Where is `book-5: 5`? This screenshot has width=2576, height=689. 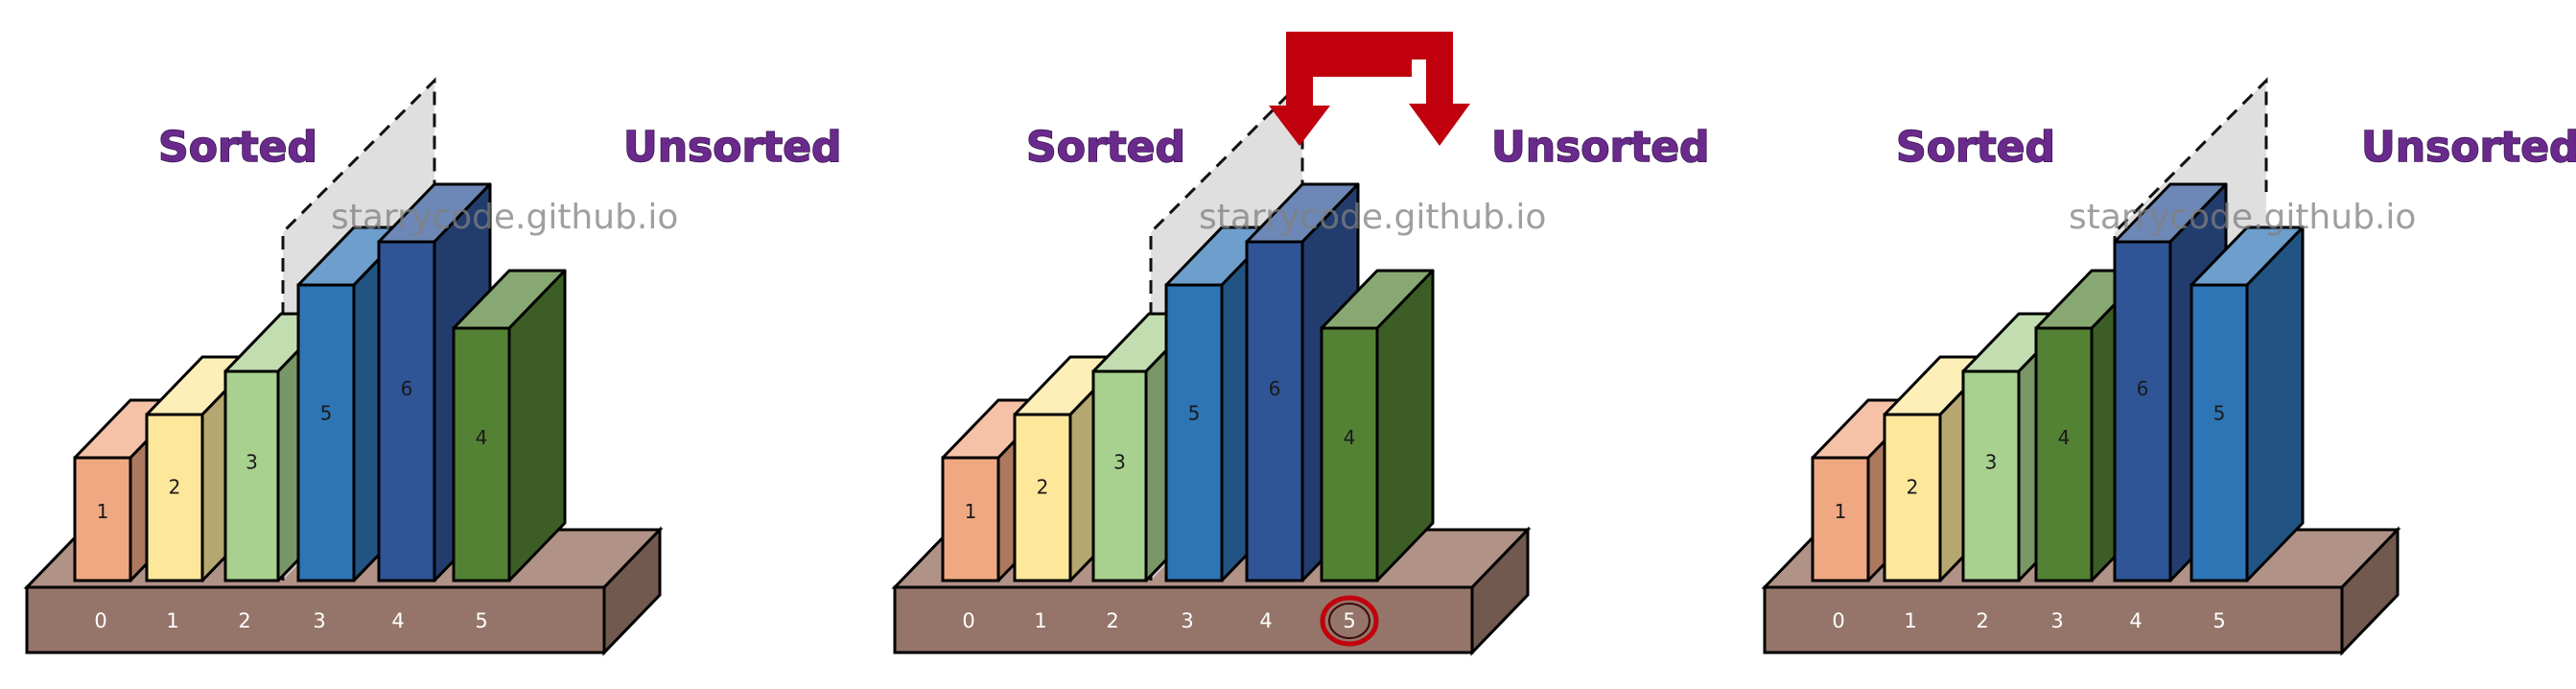
book-5: 5 is located at coordinates (2247, 404).